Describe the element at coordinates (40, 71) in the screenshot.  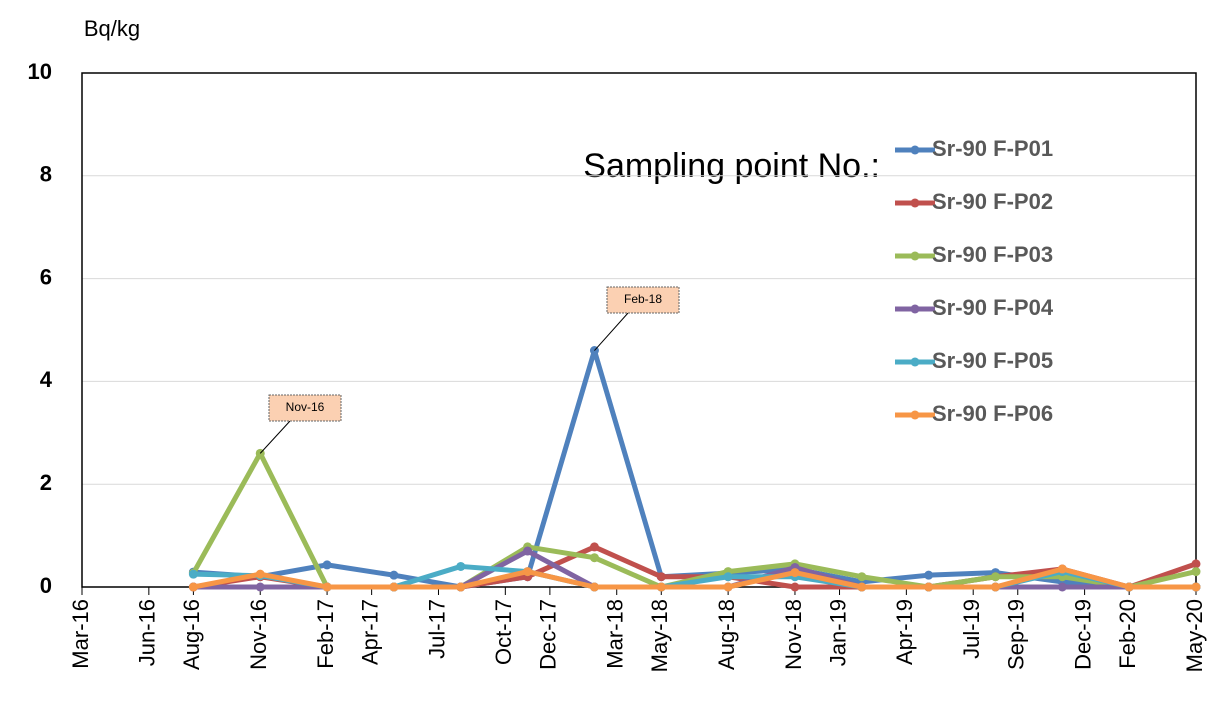
I see `y-tick-label: 10` at that location.